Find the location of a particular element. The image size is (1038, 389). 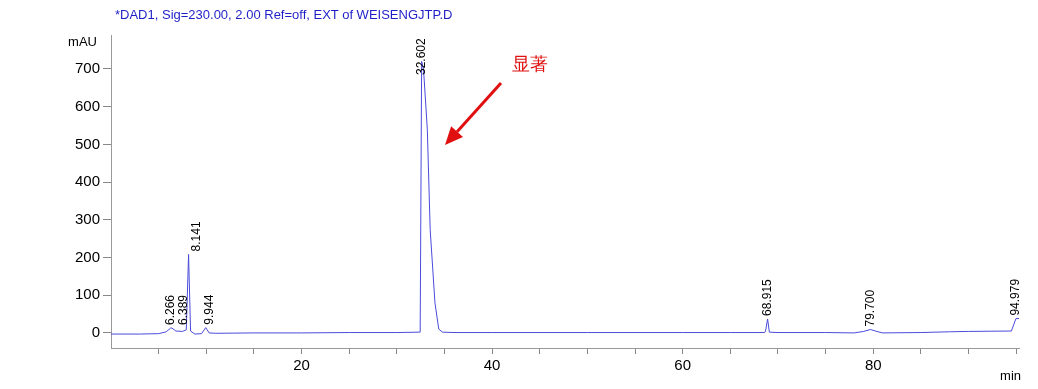

y-tick-label: 300 is located at coordinates (87, 218).